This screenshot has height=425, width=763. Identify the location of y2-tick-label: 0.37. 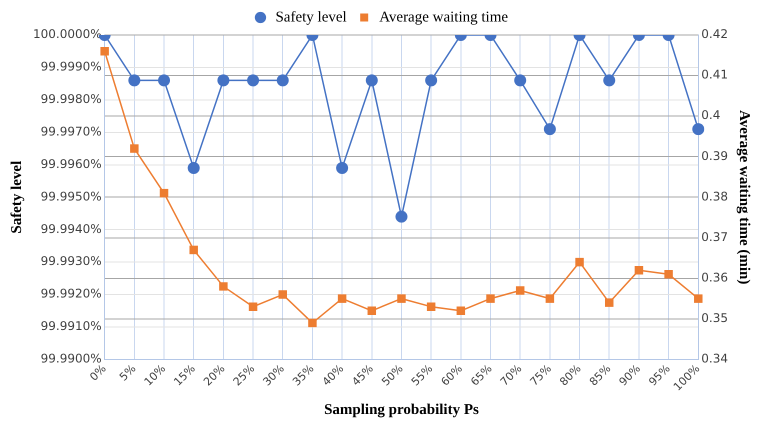
(714, 237).